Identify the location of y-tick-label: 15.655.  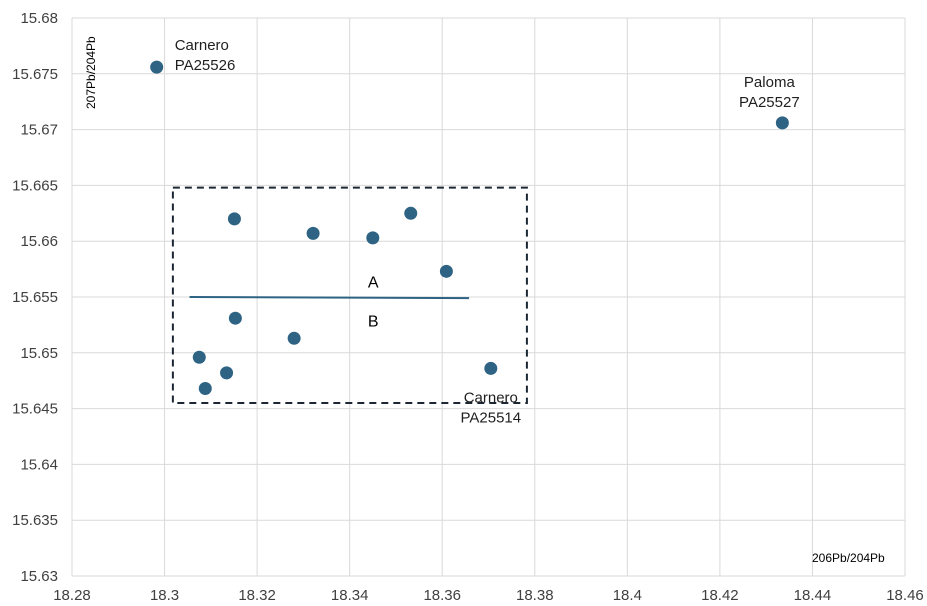
(35, 297).